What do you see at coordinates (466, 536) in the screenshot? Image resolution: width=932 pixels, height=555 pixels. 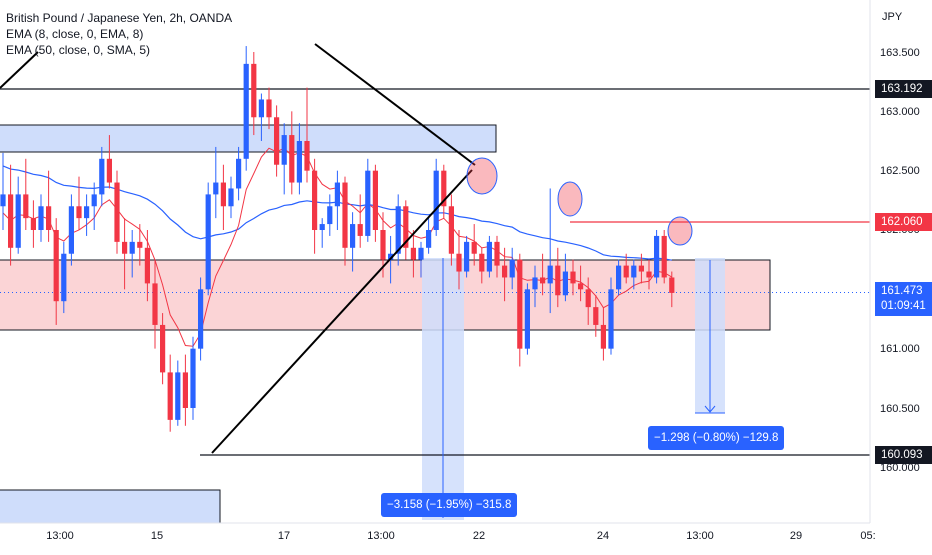 I see `time-axis-background` at bounding box center [466, 536].